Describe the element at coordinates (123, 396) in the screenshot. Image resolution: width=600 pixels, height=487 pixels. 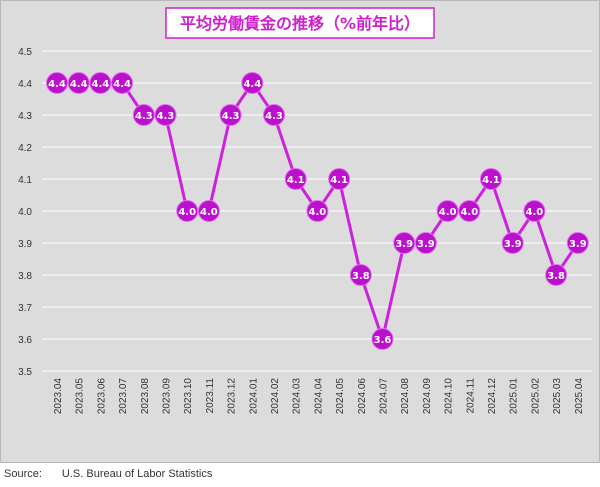
I see `x-tick-label: 2023.07` at that location.